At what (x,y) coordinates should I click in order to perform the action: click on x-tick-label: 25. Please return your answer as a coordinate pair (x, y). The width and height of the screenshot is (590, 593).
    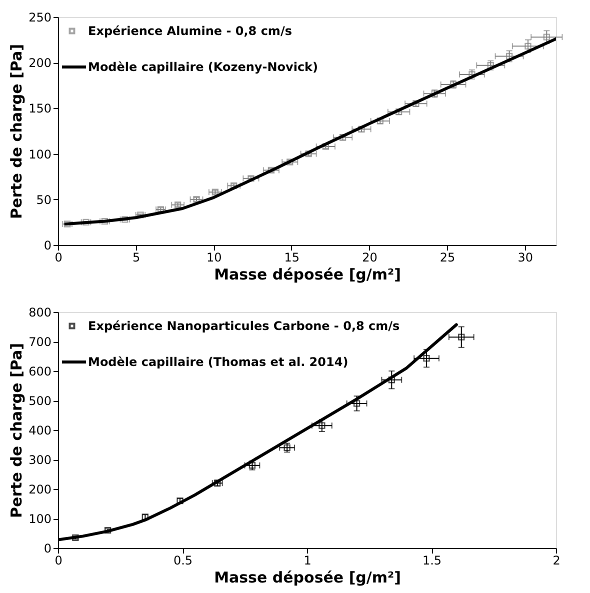
    Looking at the image, I should click on (448, 257).